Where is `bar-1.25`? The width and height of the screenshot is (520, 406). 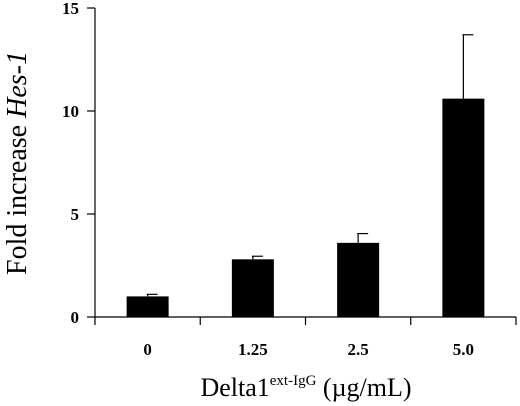
bar-1.25 is located at coordinates (252, 288).